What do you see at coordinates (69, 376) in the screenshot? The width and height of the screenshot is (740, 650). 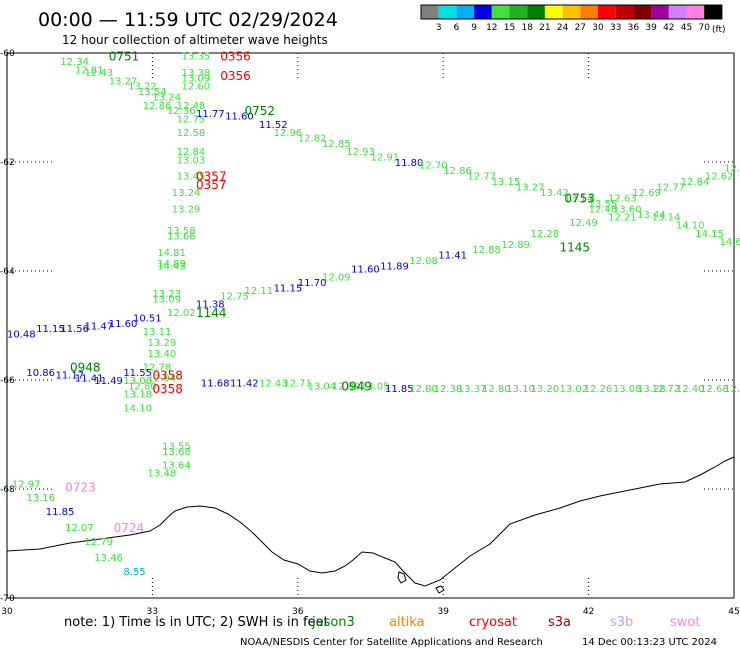 I see `wave-height-label: 11.17` at bounding box center [69, 376].